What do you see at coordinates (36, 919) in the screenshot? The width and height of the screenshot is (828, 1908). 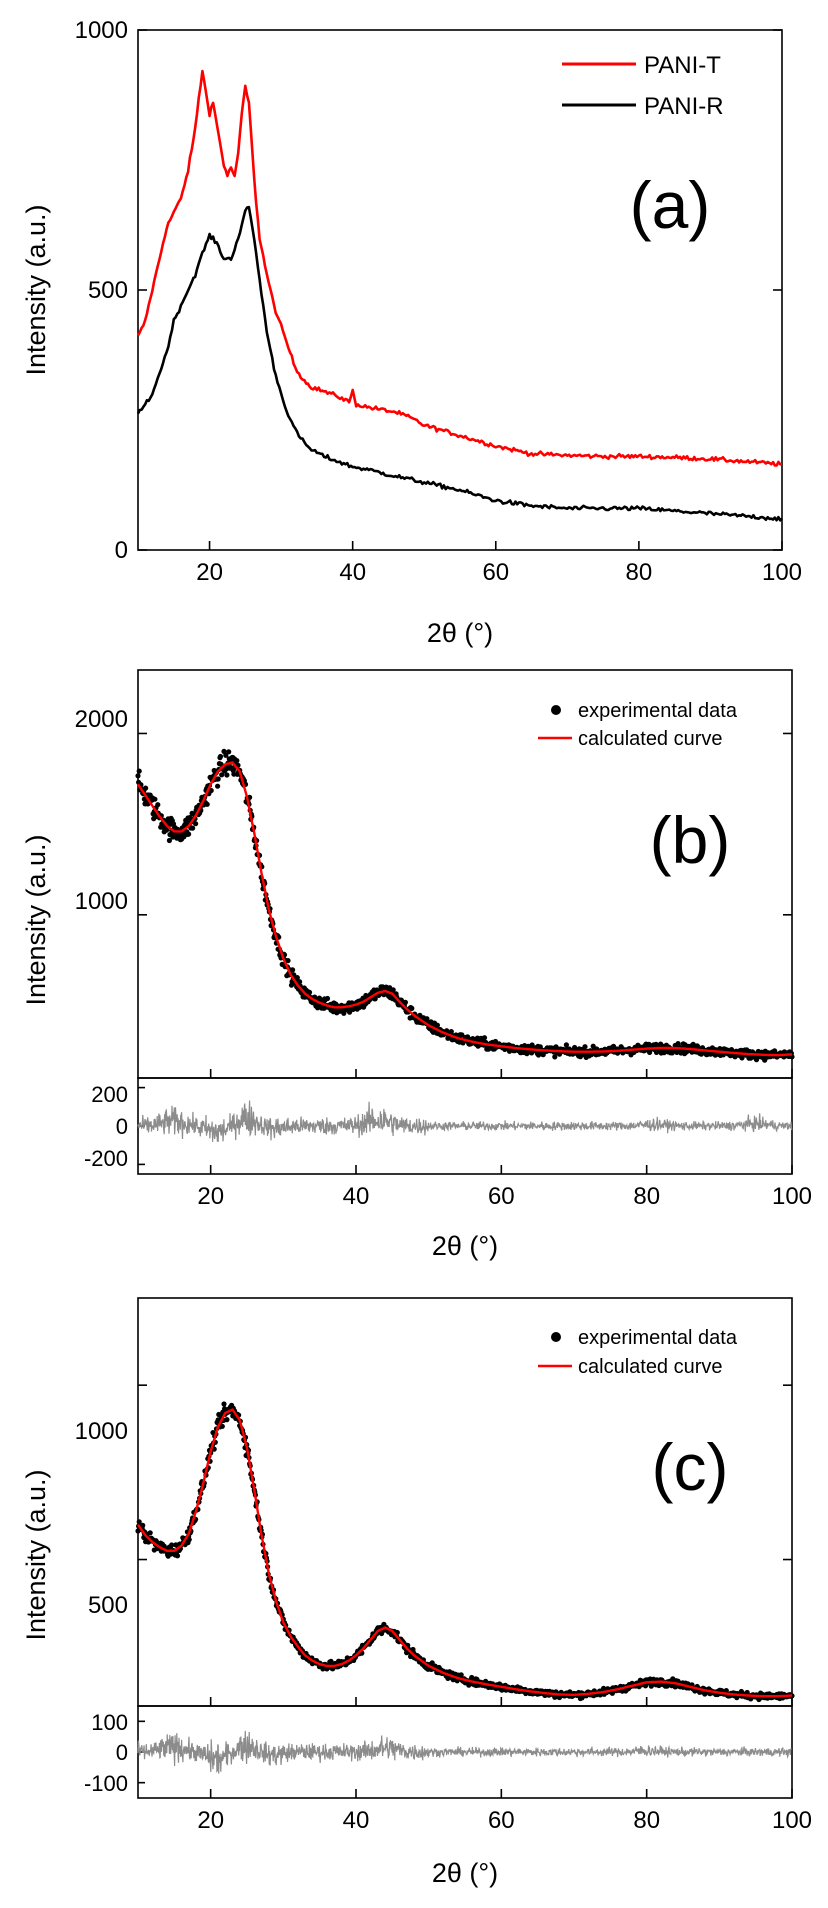 I see `panel-b-ylabel: Intensity (a.u.)` at bounding box center [36, 919].